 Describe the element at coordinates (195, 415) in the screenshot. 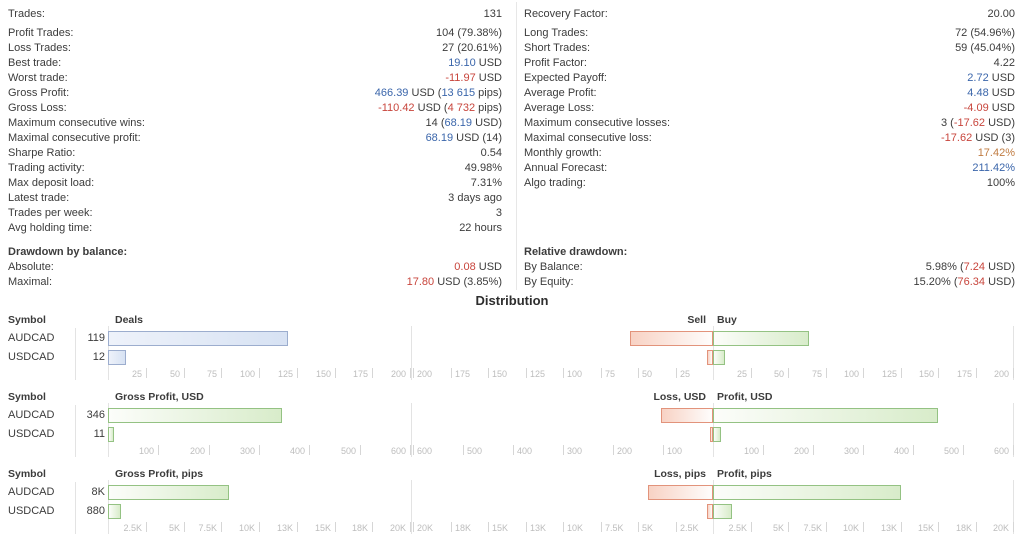

I see `gross-profit-usd-bar-audcad` at that location.